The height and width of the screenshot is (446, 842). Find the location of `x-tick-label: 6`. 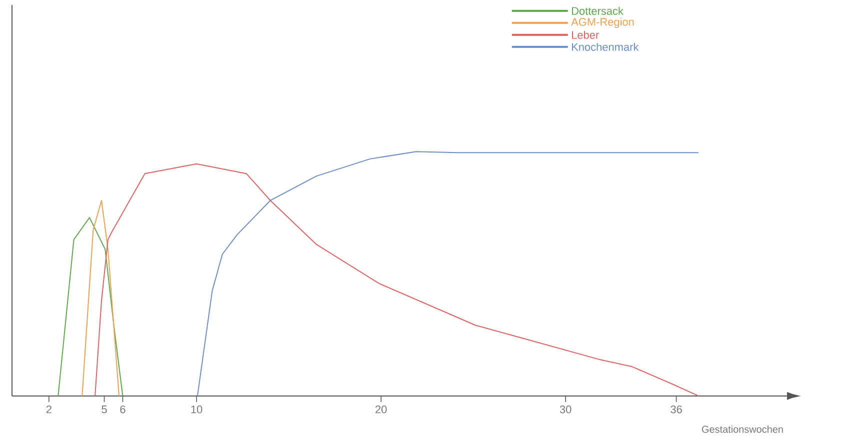

x-tick-label: 6 is located at coordinates (123, 410).